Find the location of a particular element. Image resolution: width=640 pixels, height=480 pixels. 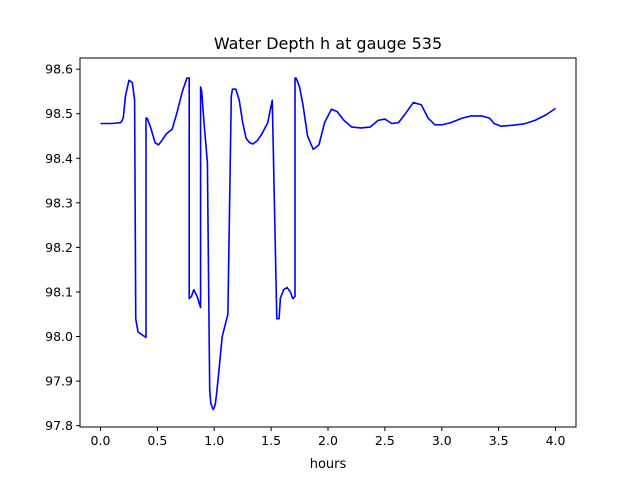

x-axis: 0.0 0.5 1.0 1.5 2.0 2.5 3.0 3.5 4.0 is located at coordinates (328, 437).